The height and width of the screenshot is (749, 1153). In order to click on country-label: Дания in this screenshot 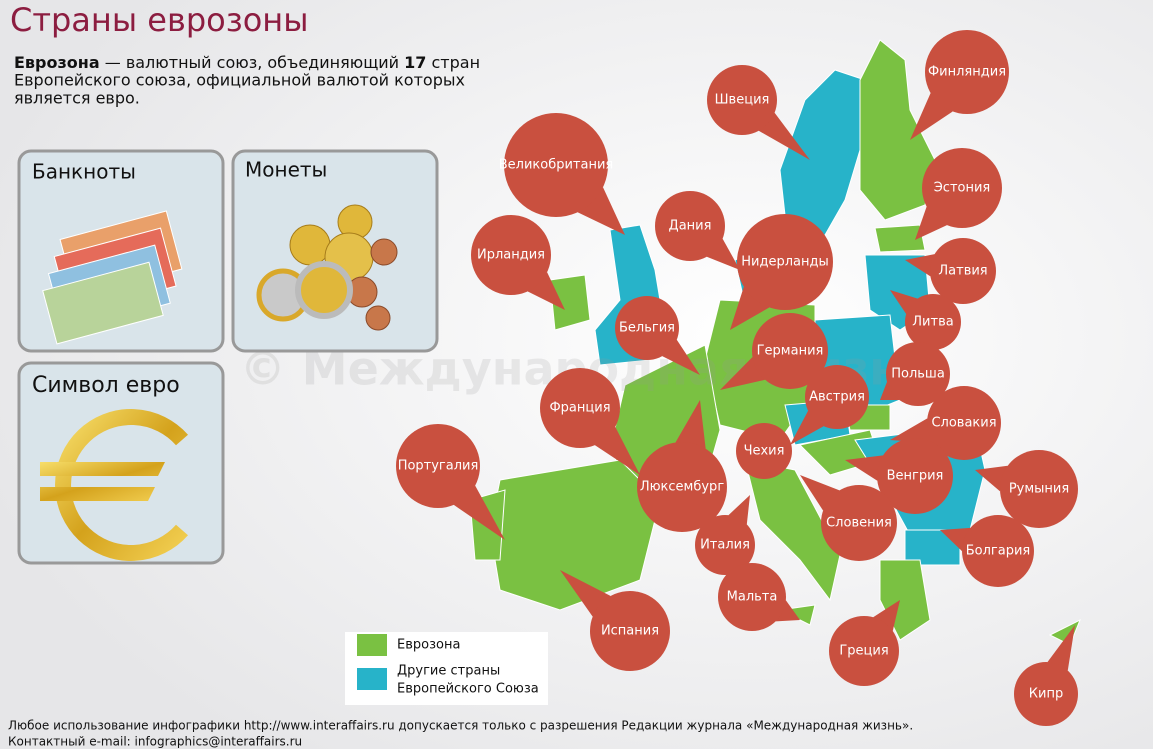, I will do `click(690, 226)`.